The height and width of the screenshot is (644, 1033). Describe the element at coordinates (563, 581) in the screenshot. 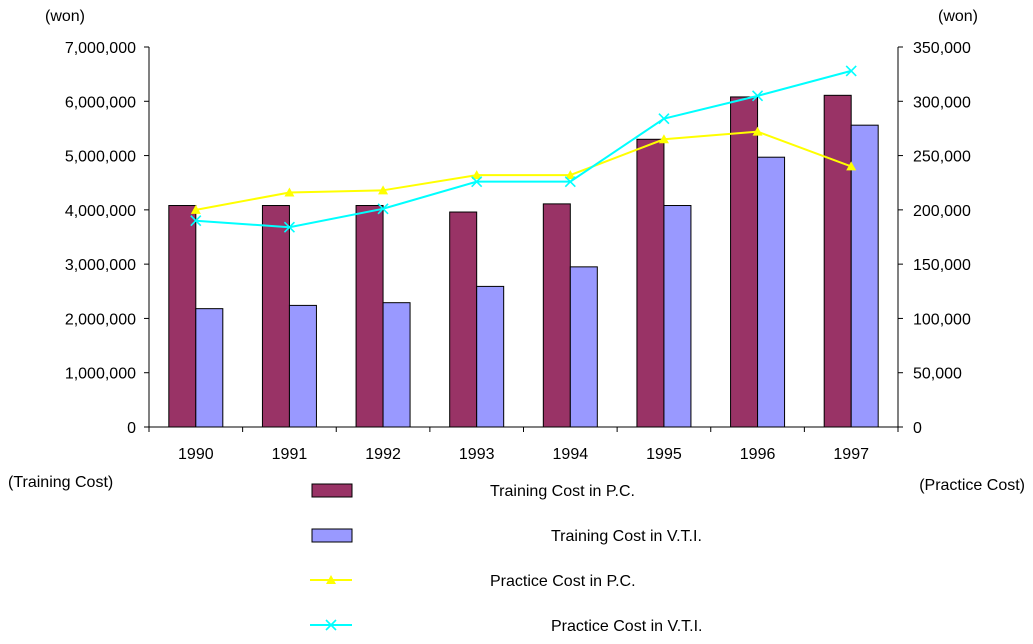

I see `legend-label: Practice Cost in P.C.` at that location.